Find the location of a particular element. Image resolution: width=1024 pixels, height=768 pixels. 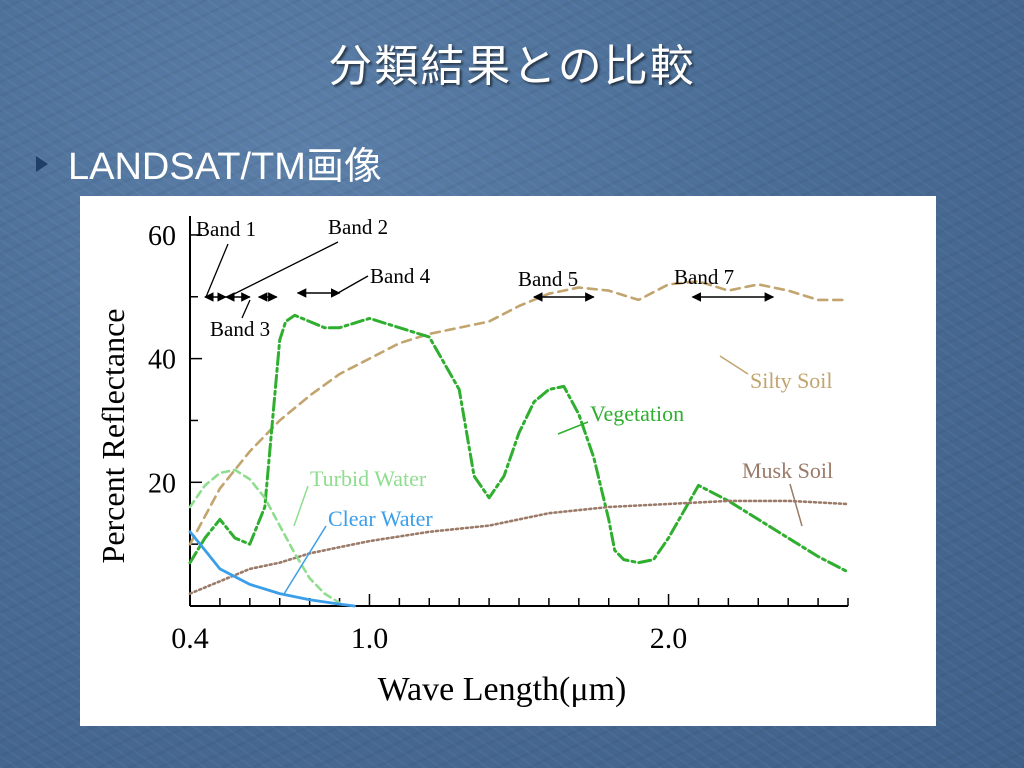

series-musk-soil is located at coordinates (519, 547).